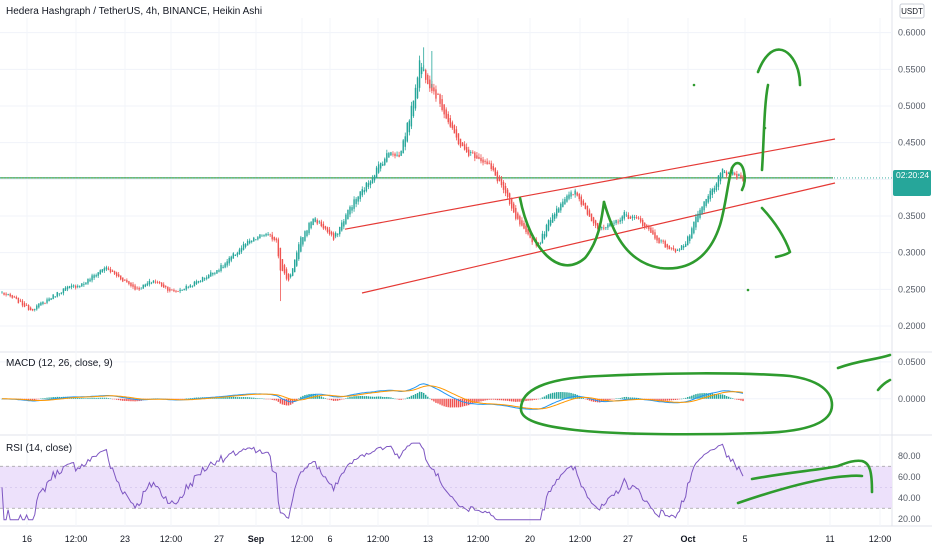 The width and height of the screenshot is (932, 550). Describe the element at coordinates (912, 11) in the screenshot. I see `currency-badge: USDT` at that location.